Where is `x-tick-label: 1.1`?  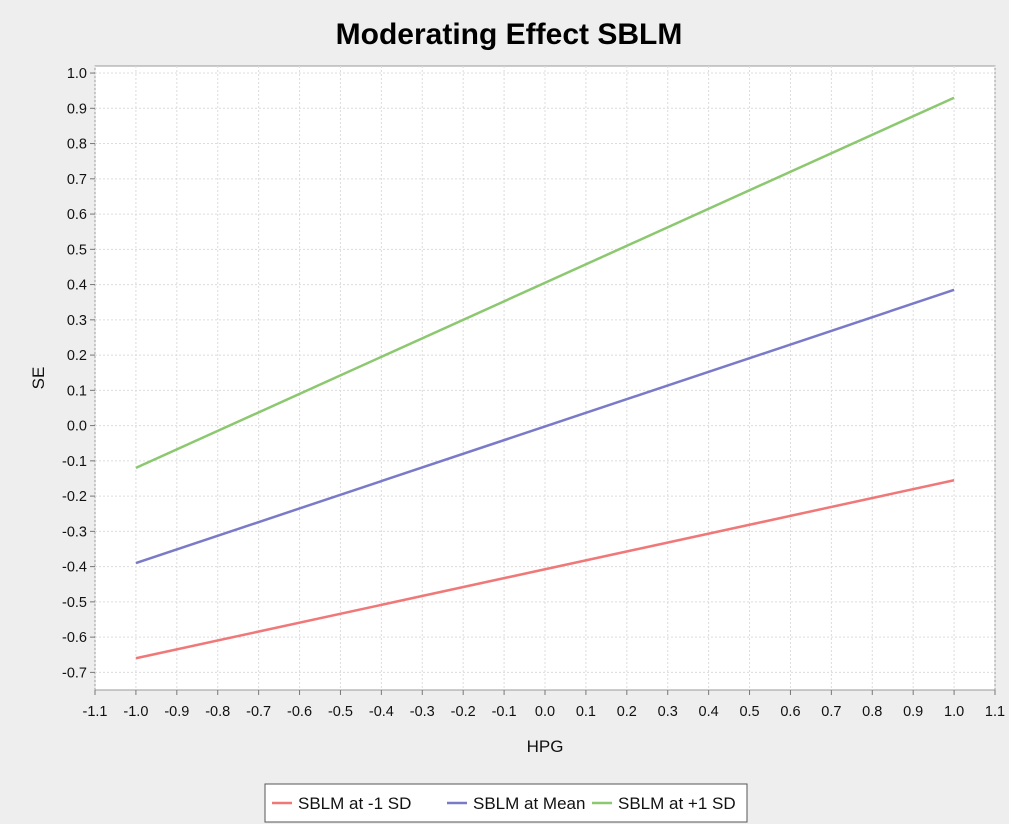 x-tick-label: 1.1 is located at coordinates (995, 712).